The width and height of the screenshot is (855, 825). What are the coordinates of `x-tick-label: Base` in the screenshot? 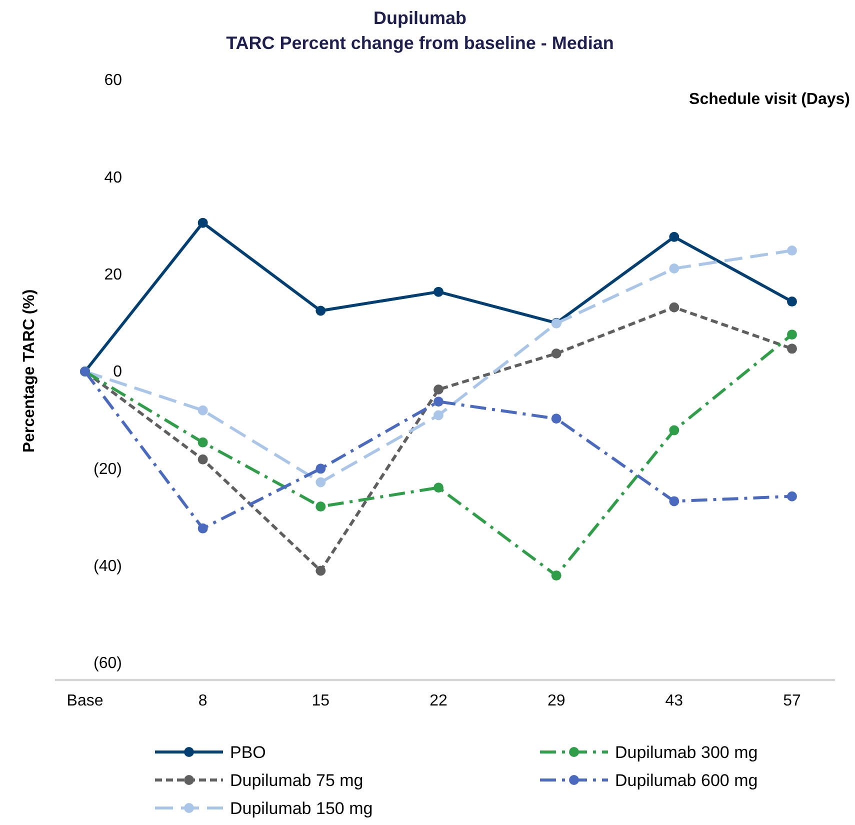 It's located at (85, 701).